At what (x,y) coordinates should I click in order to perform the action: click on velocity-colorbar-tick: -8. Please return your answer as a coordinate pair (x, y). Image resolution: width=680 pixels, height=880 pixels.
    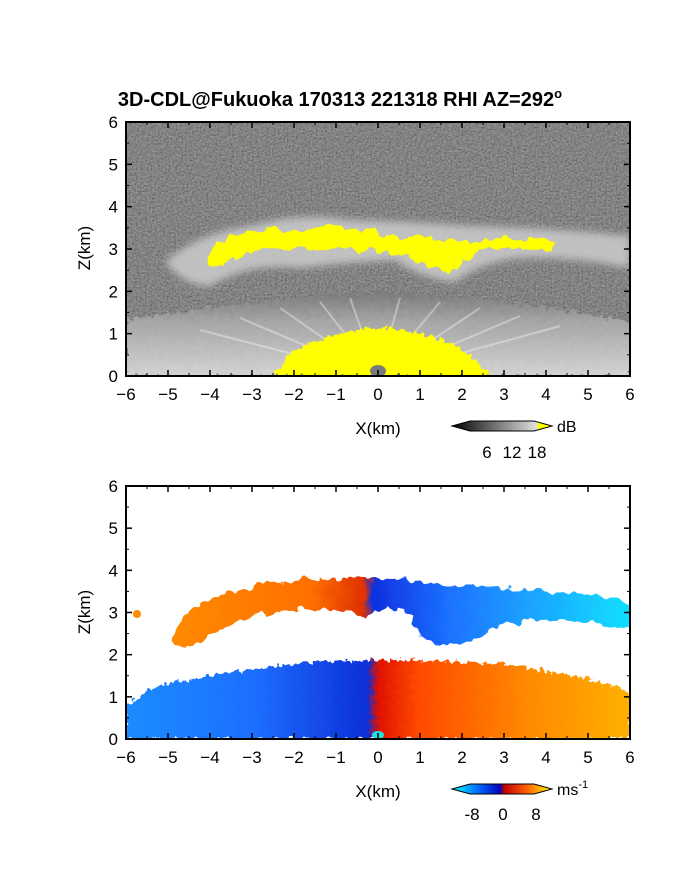
    Looking at the image, I should click on (471, 814).